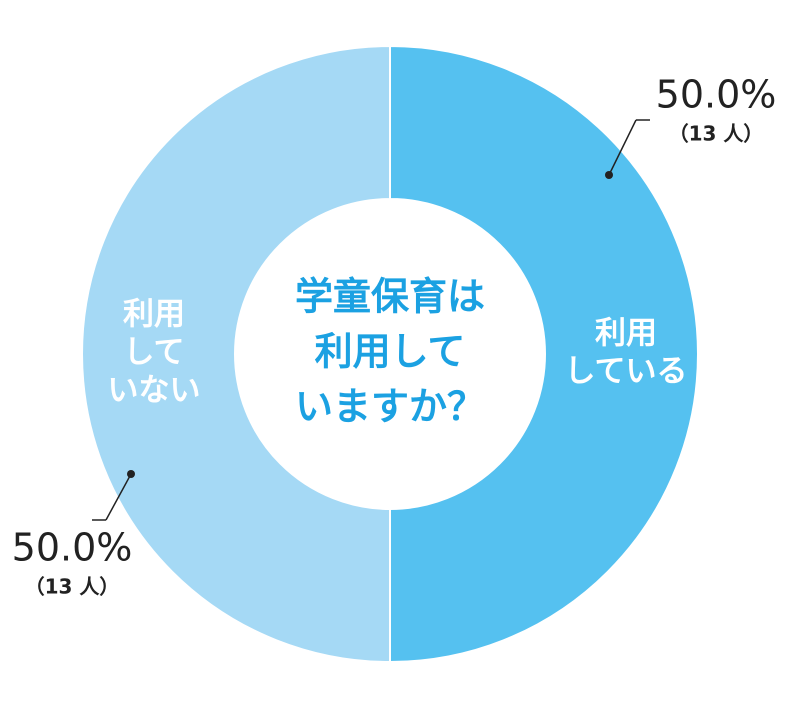 The height and width of the screenshot is (721, 788). I want to click on chart-title: 利用して, so click(390, 352).